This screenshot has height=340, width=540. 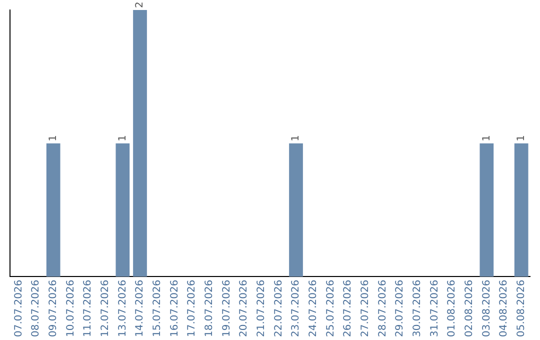 I want to click on x-tick-label: 01.08.2026, so click(x=452, y=309).